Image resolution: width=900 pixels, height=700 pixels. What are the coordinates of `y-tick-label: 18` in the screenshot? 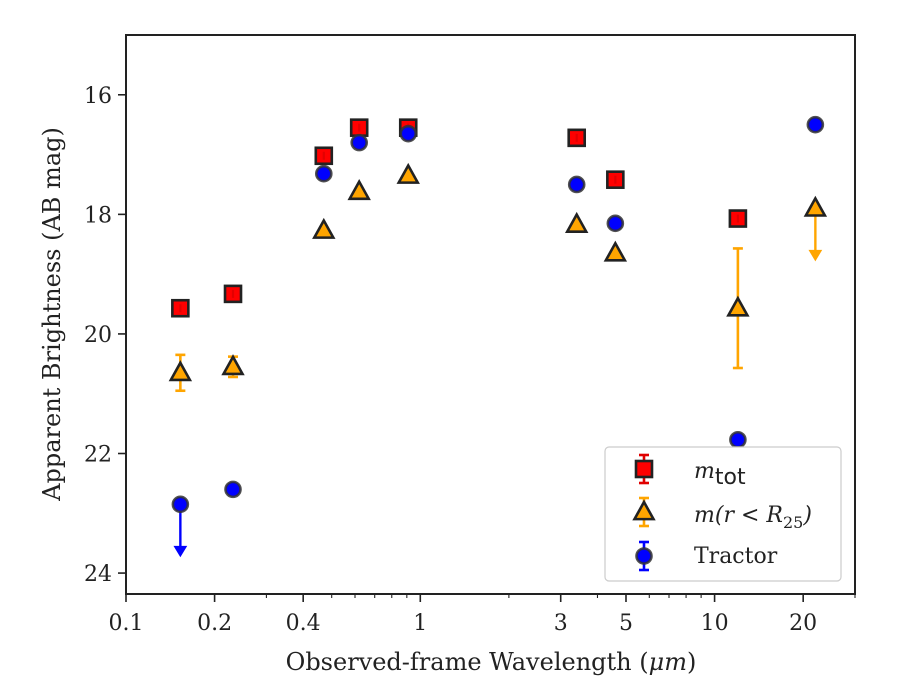 It's located at (98, 215).